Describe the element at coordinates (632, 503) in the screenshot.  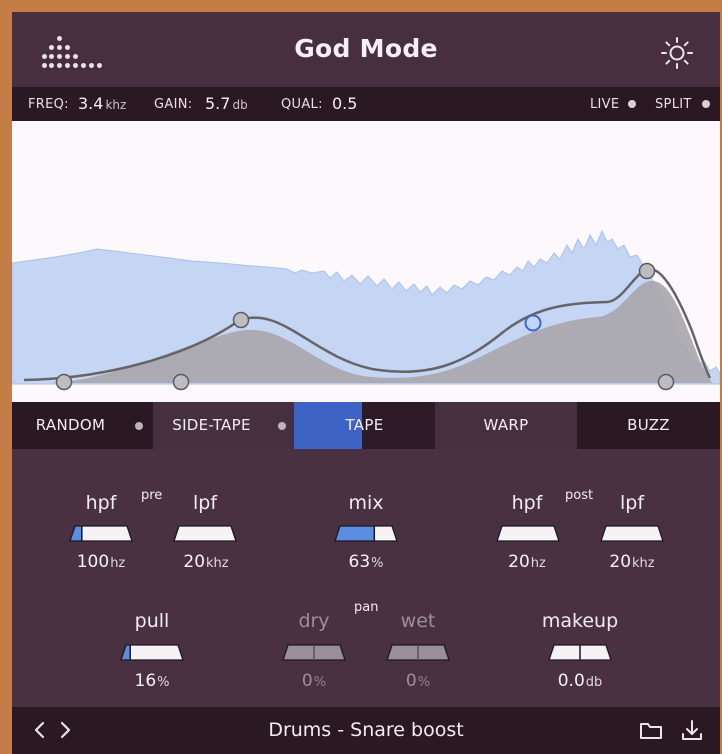
I see `post-lpf-label: lpf` at that location.